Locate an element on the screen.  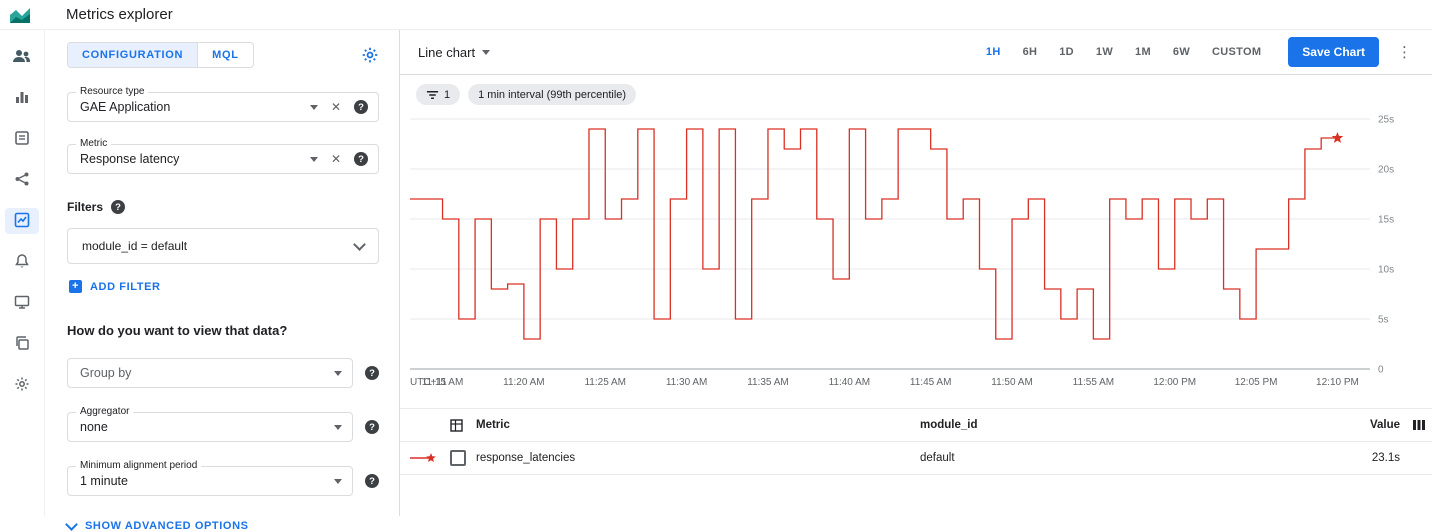
panel-settings-gear-icon is located at coordinates (370, 55).